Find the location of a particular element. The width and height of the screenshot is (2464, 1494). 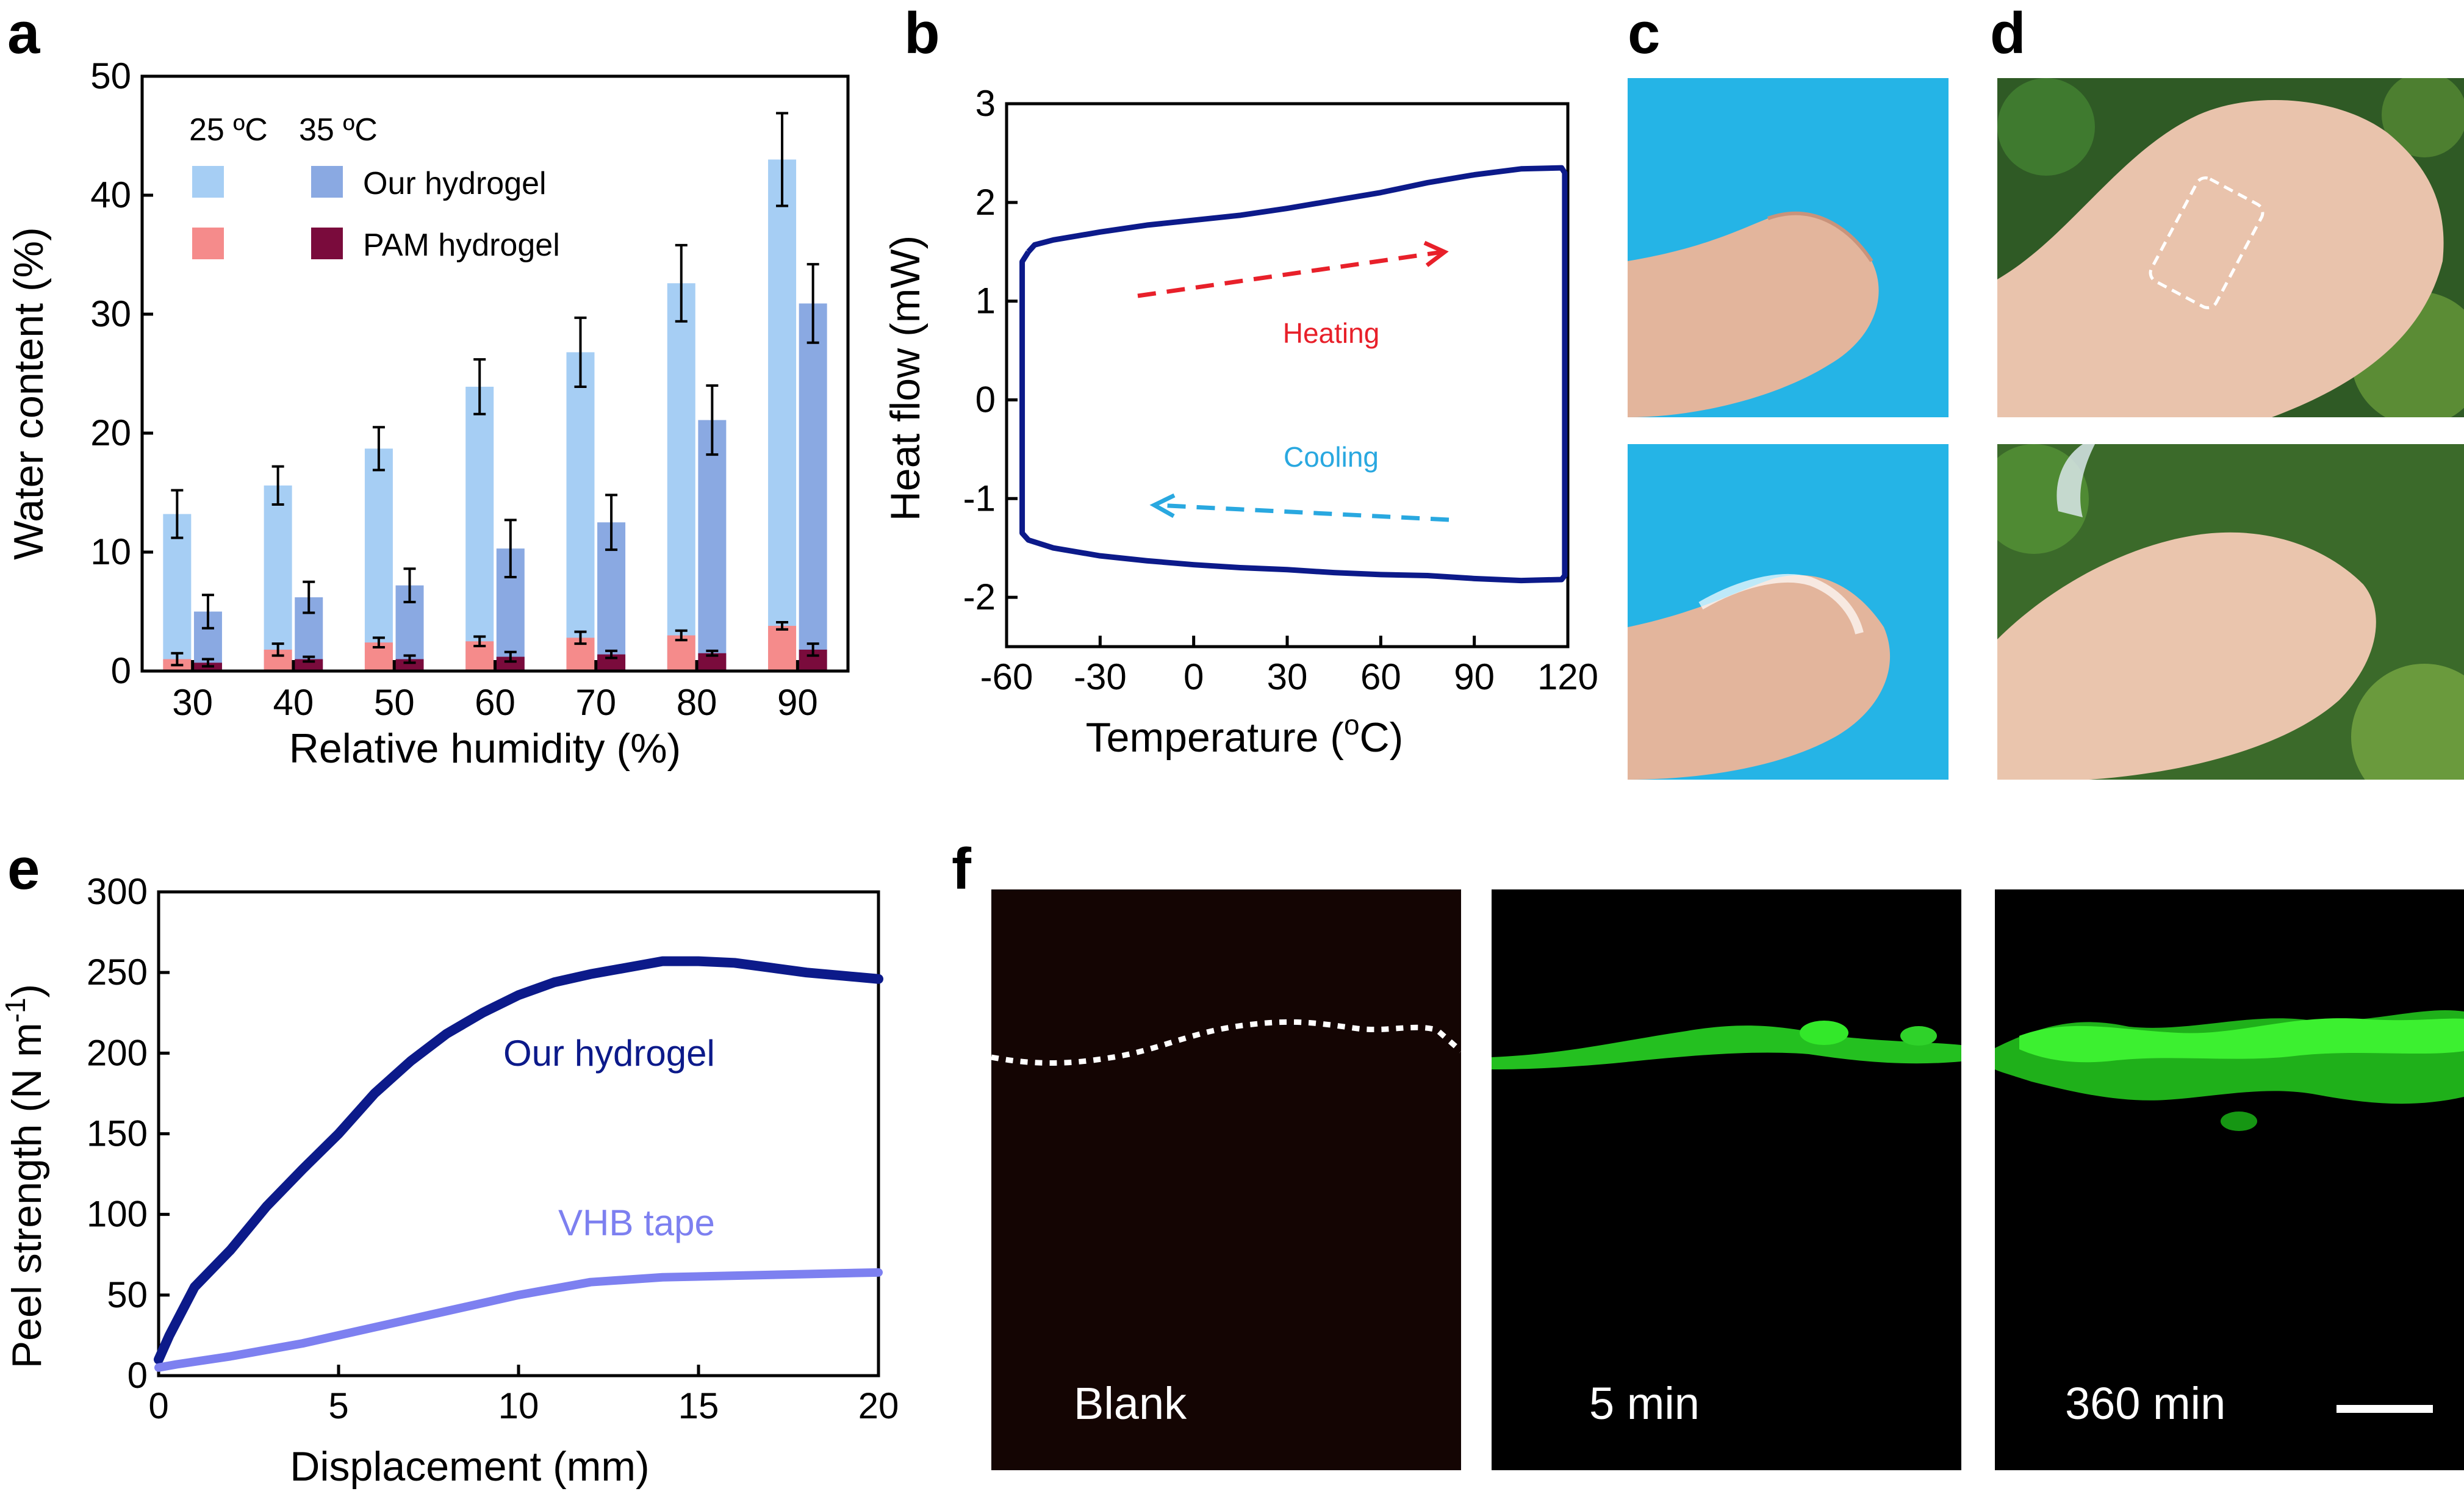

x-tick-label: 0 is located at coordinates (158, 1405).